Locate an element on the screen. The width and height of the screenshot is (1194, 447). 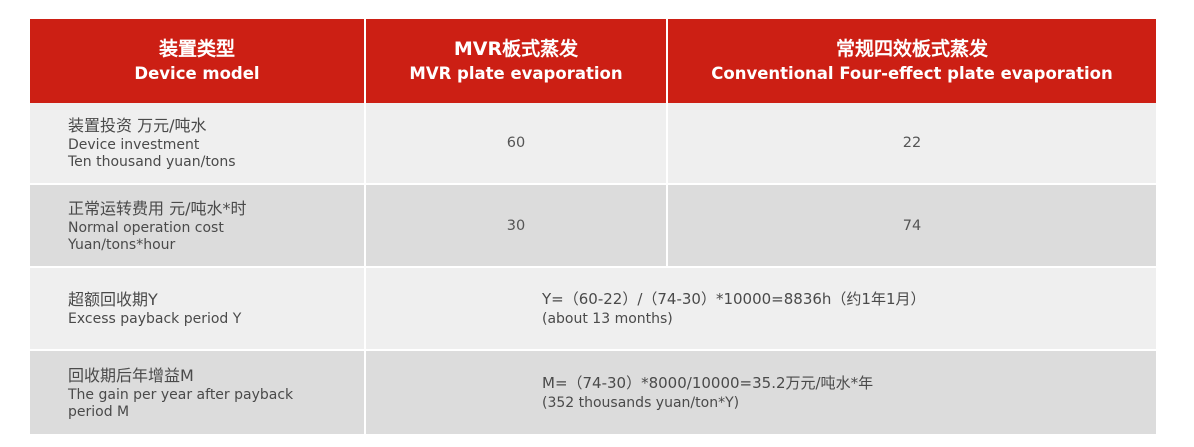
row-label-zh: 正常运转费用 元/吨水*时 is located at coordinates (157, 208).